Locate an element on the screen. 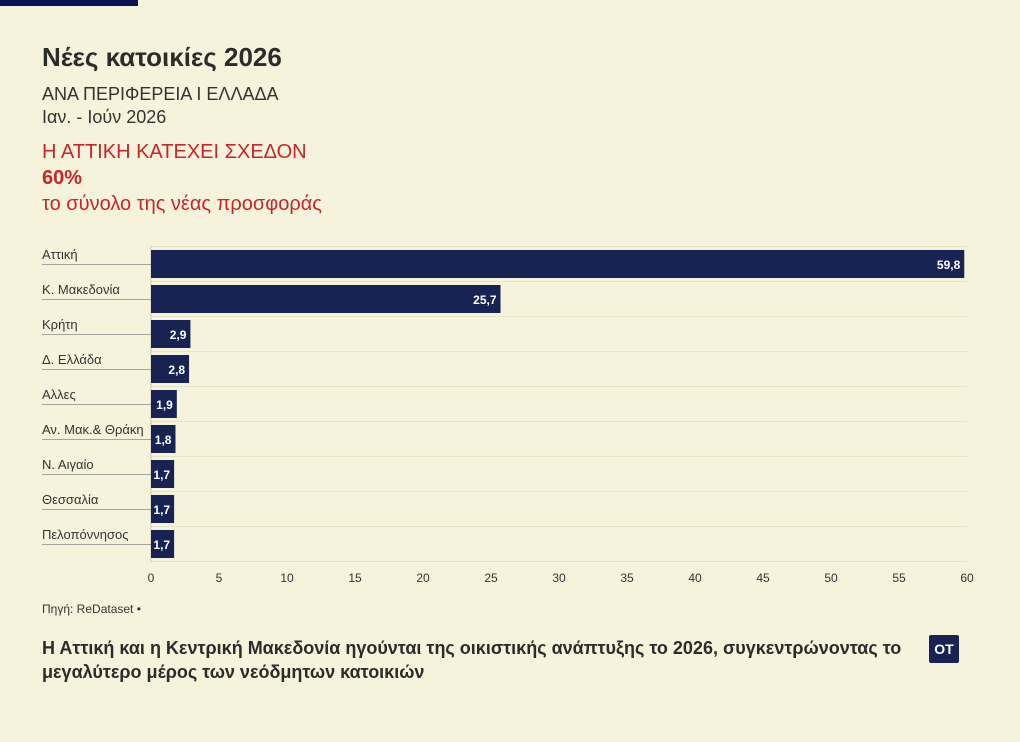  publisher-logo: ΟΤ is located at coordinates (944, 649).